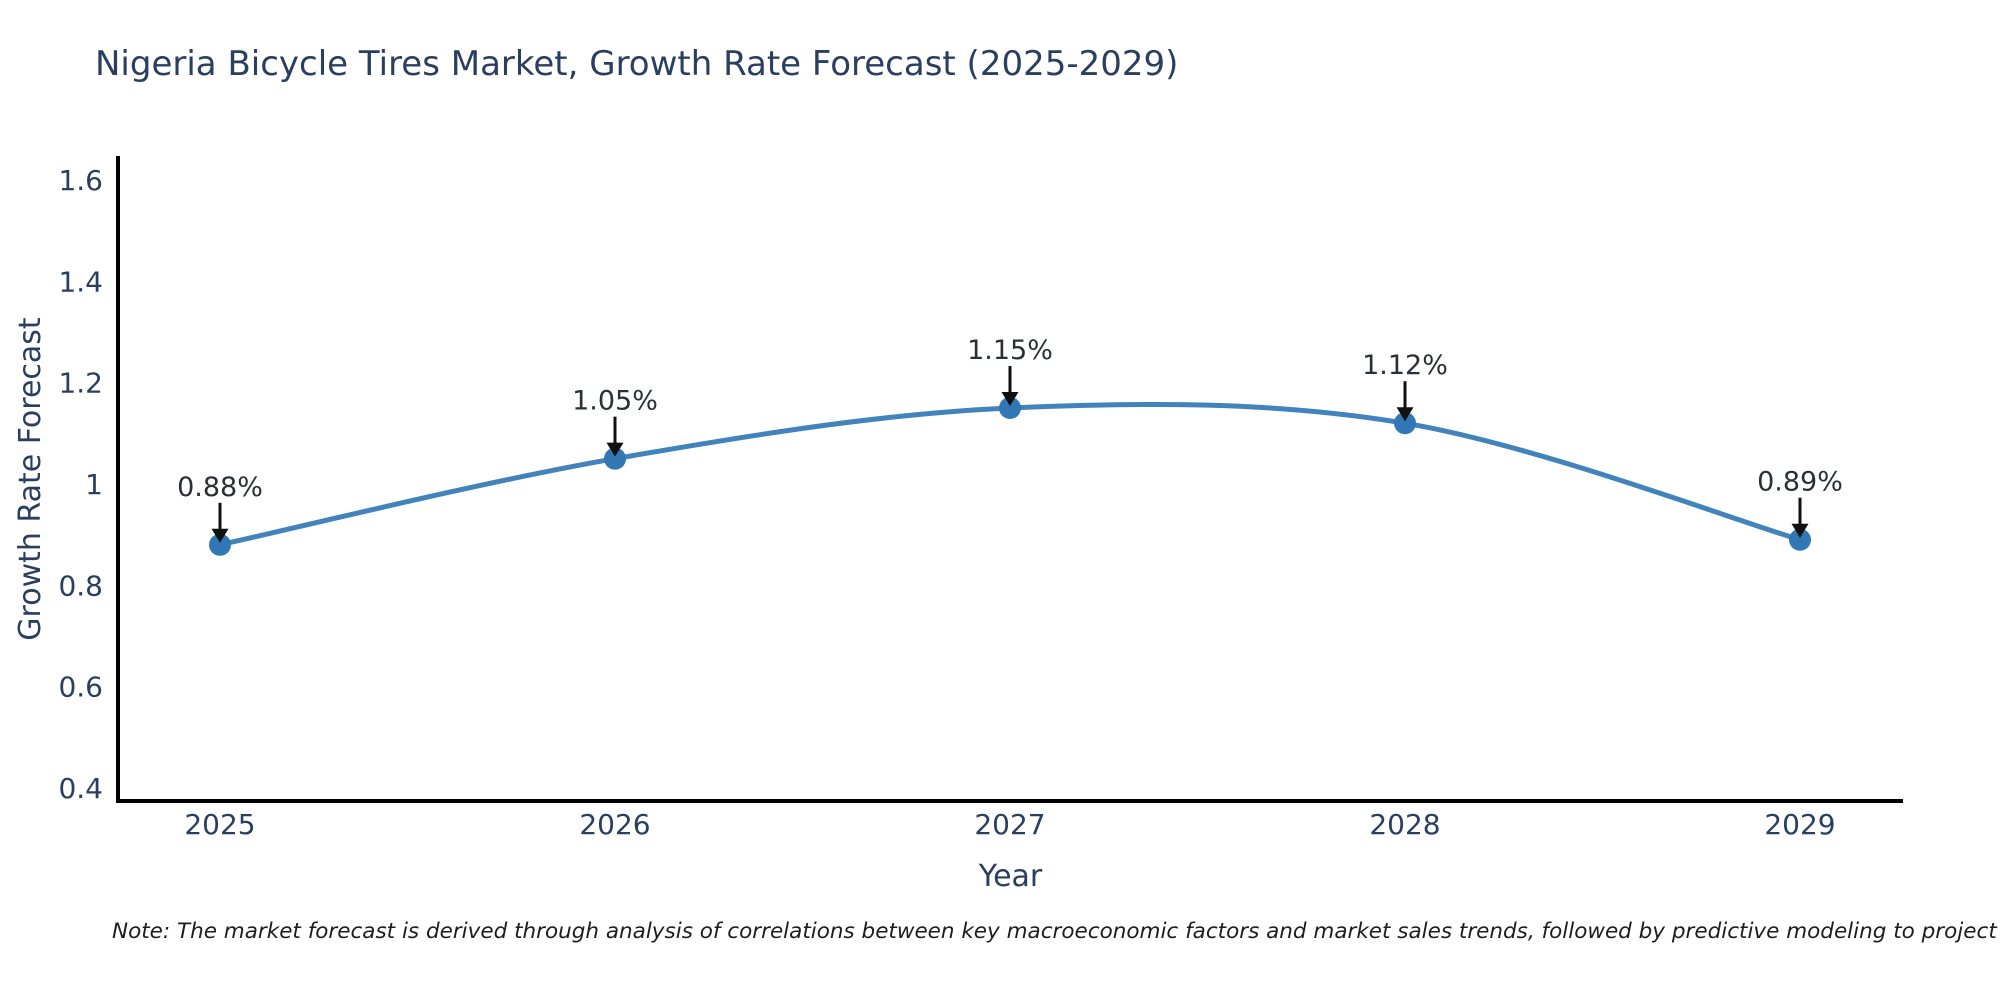 This screenshot has width=2000, height=1000. I want to click on data-point-label: 1.12%, so click(1405, 365).